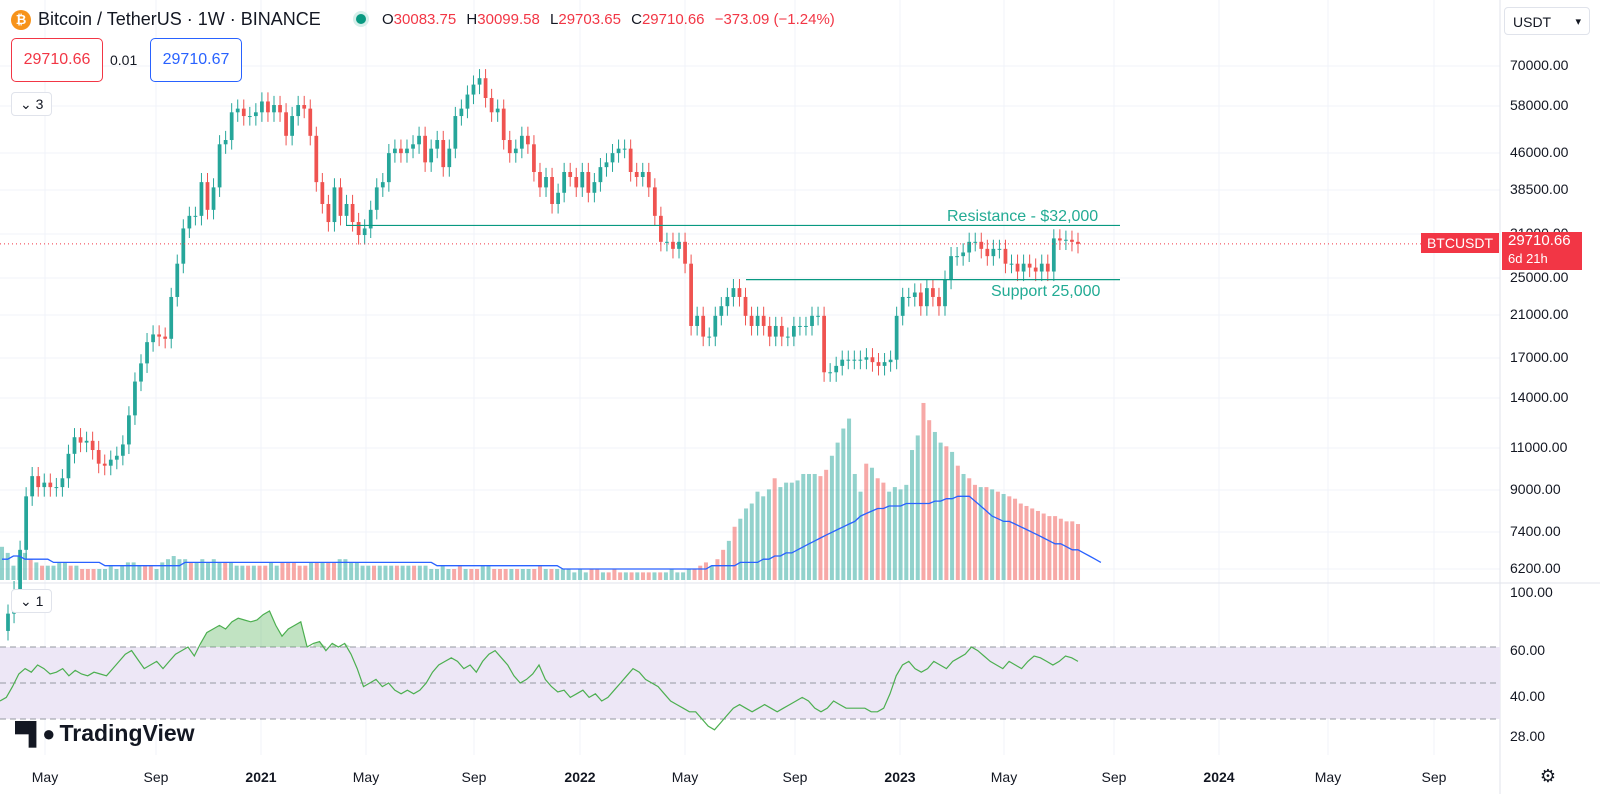 This screenshot has height=794, width=1600. Describe the element at coordinates (105, 733) in the screenshot. I see `tradingview-logo: ▀▌● TradingView` at that location.